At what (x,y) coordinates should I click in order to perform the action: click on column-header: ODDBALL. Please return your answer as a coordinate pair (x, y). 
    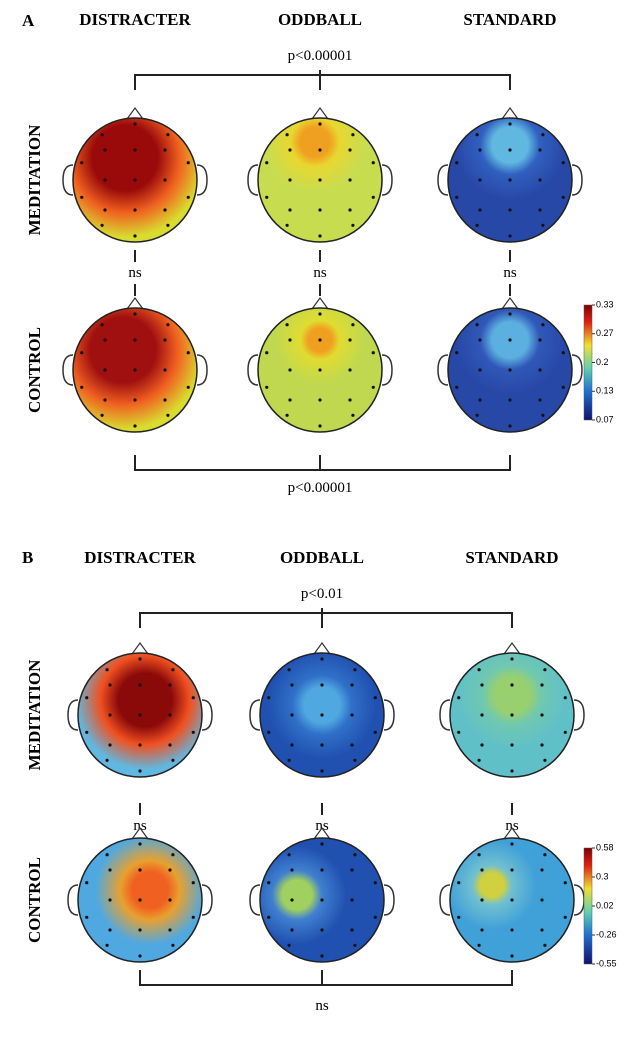
    Looking at the image, I should click on (320, 19).